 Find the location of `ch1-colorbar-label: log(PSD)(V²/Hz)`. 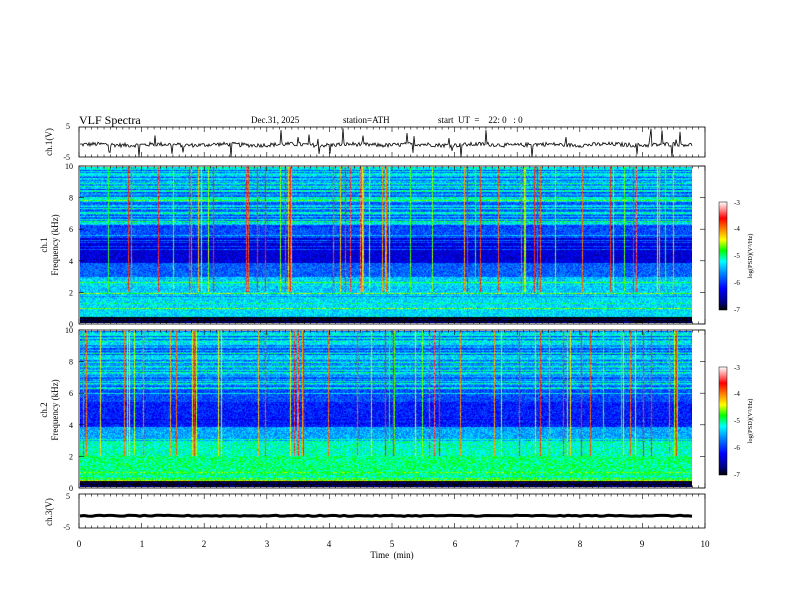

ch1-colorbar-label: log(PSD)(V²/Hz) is located at coordinates (750, 256).